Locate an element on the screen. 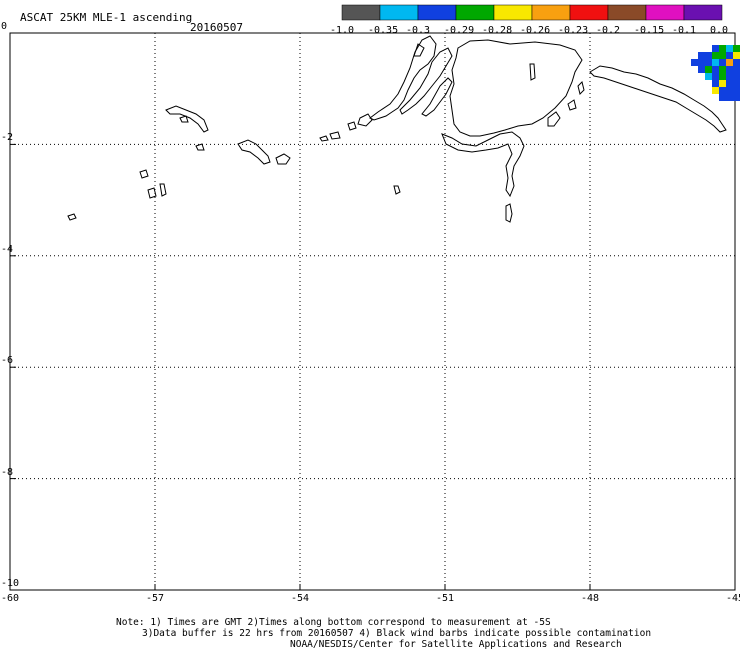  colorbar-label: -0.2 is located at coordinates (608, 30).